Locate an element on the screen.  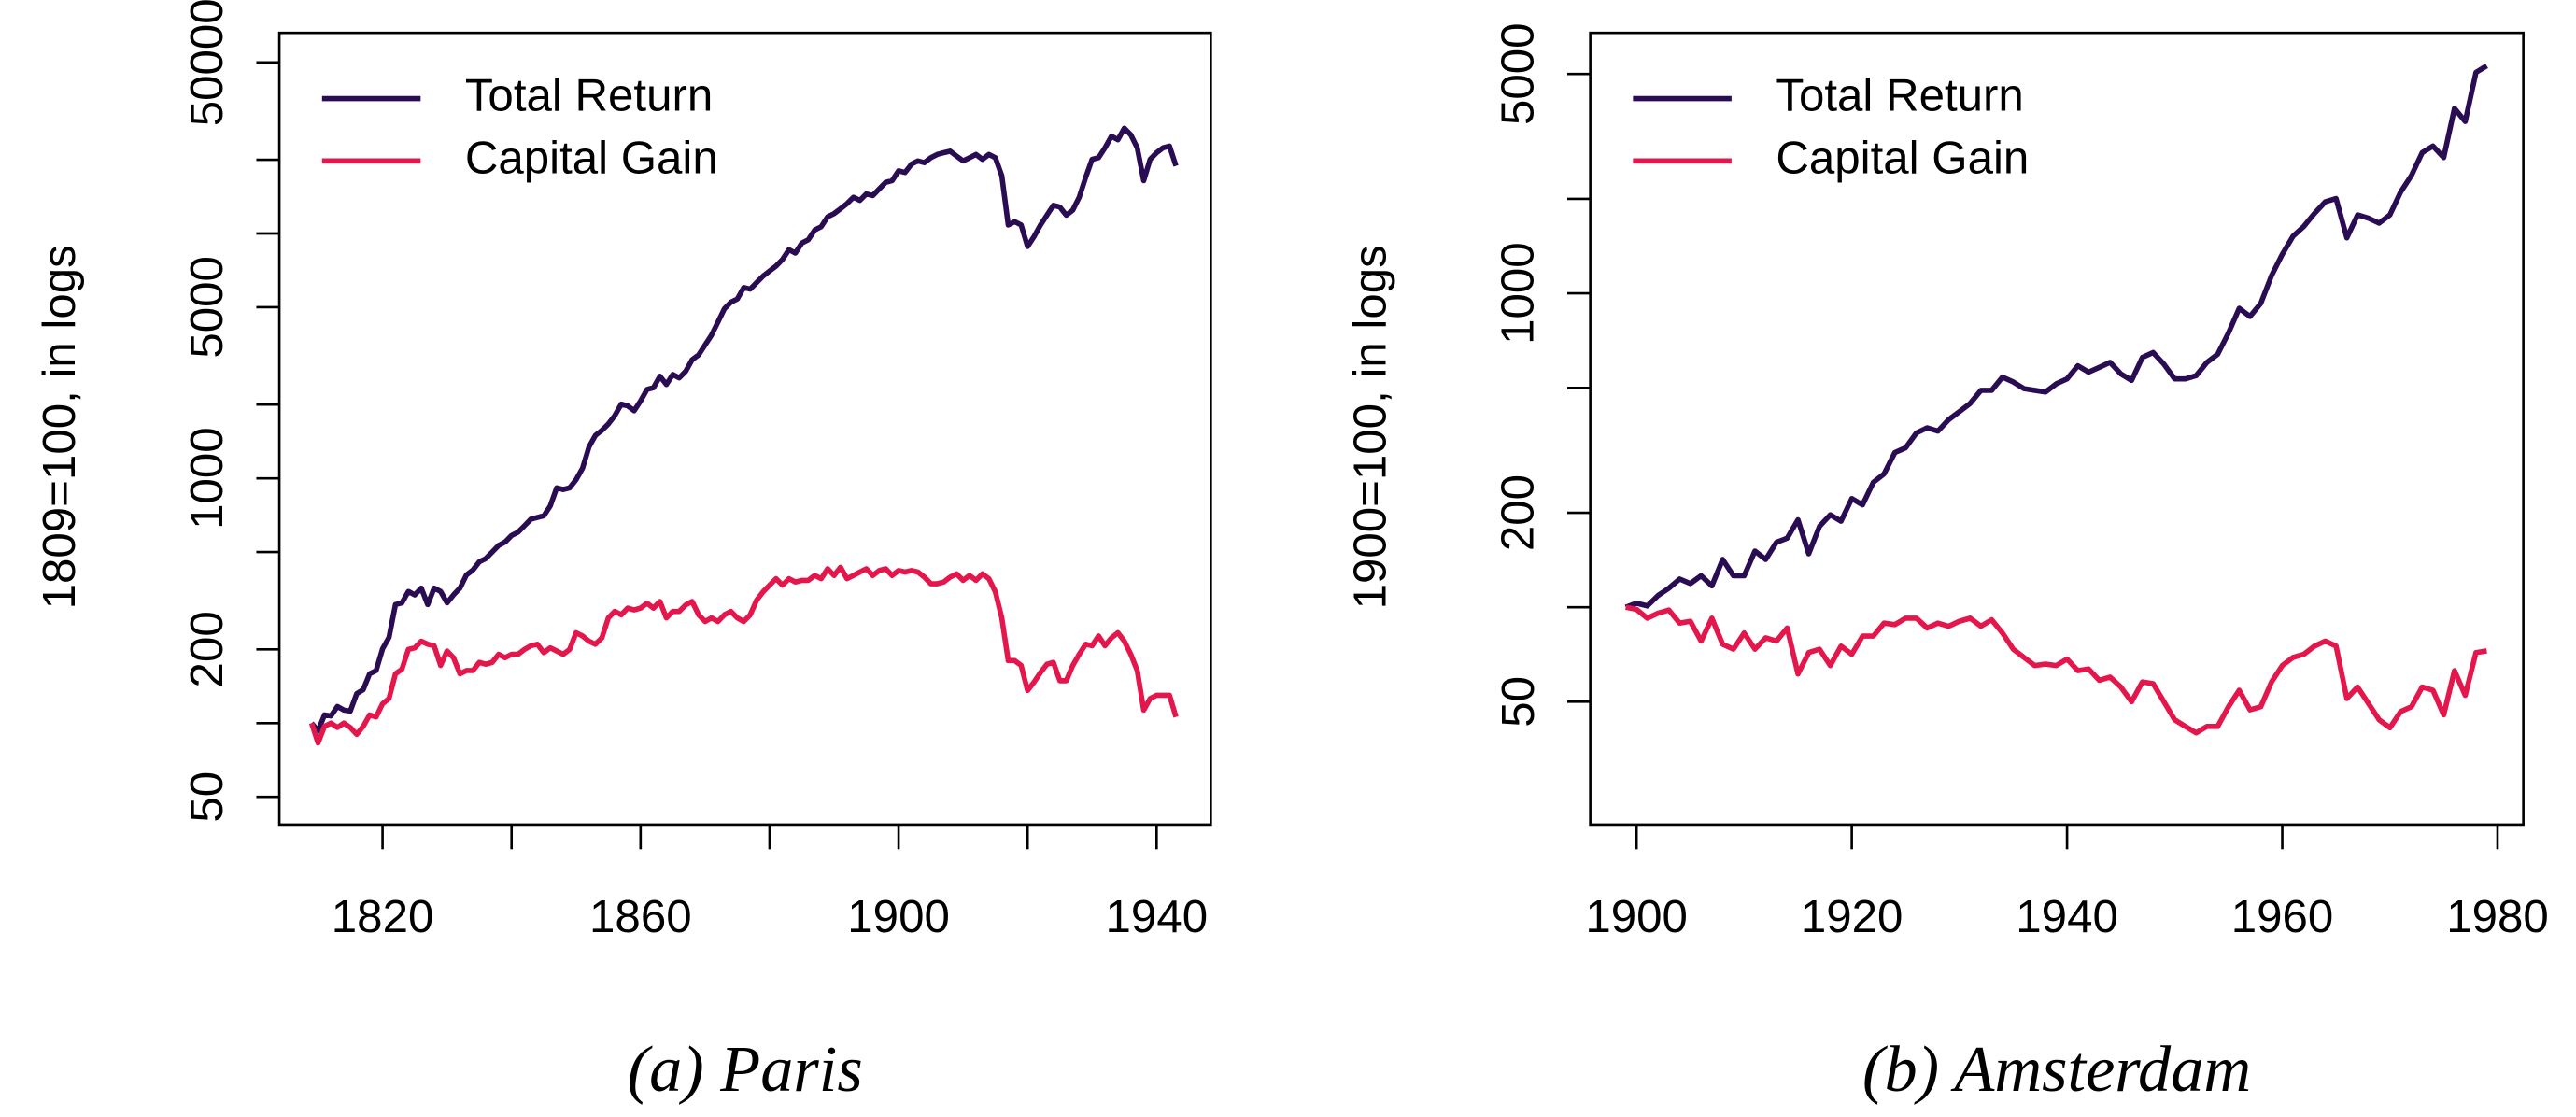
y-tick-label: 50000 is located at coordinates (207, 63).